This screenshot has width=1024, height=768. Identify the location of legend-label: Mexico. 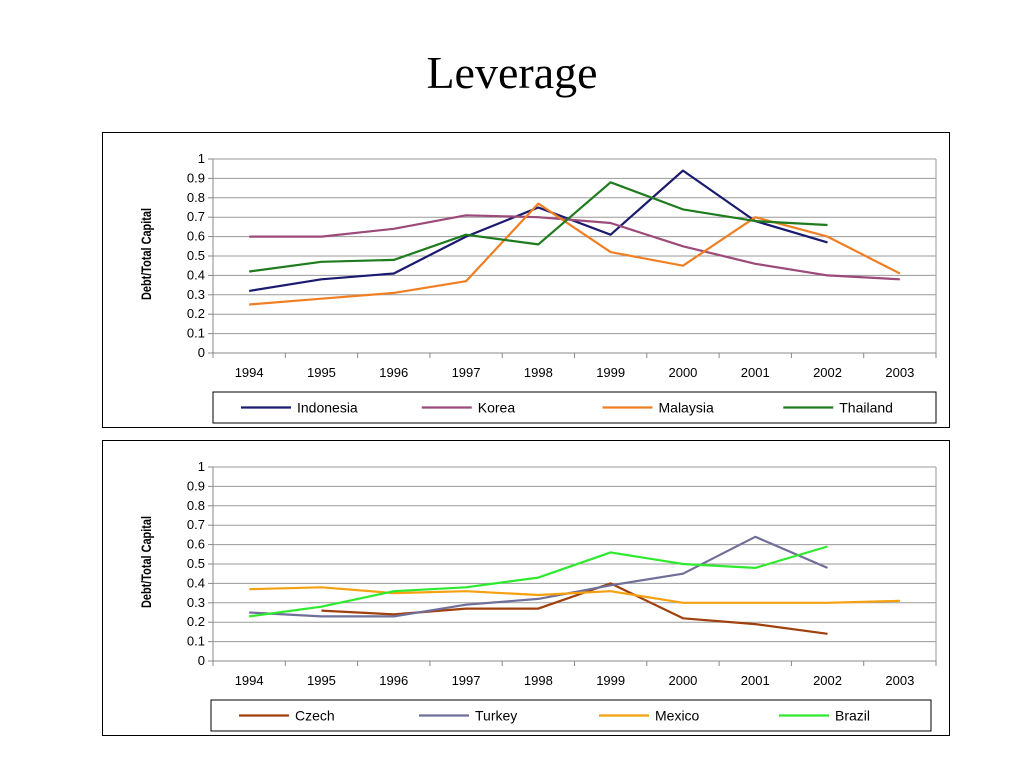
(677, 716).